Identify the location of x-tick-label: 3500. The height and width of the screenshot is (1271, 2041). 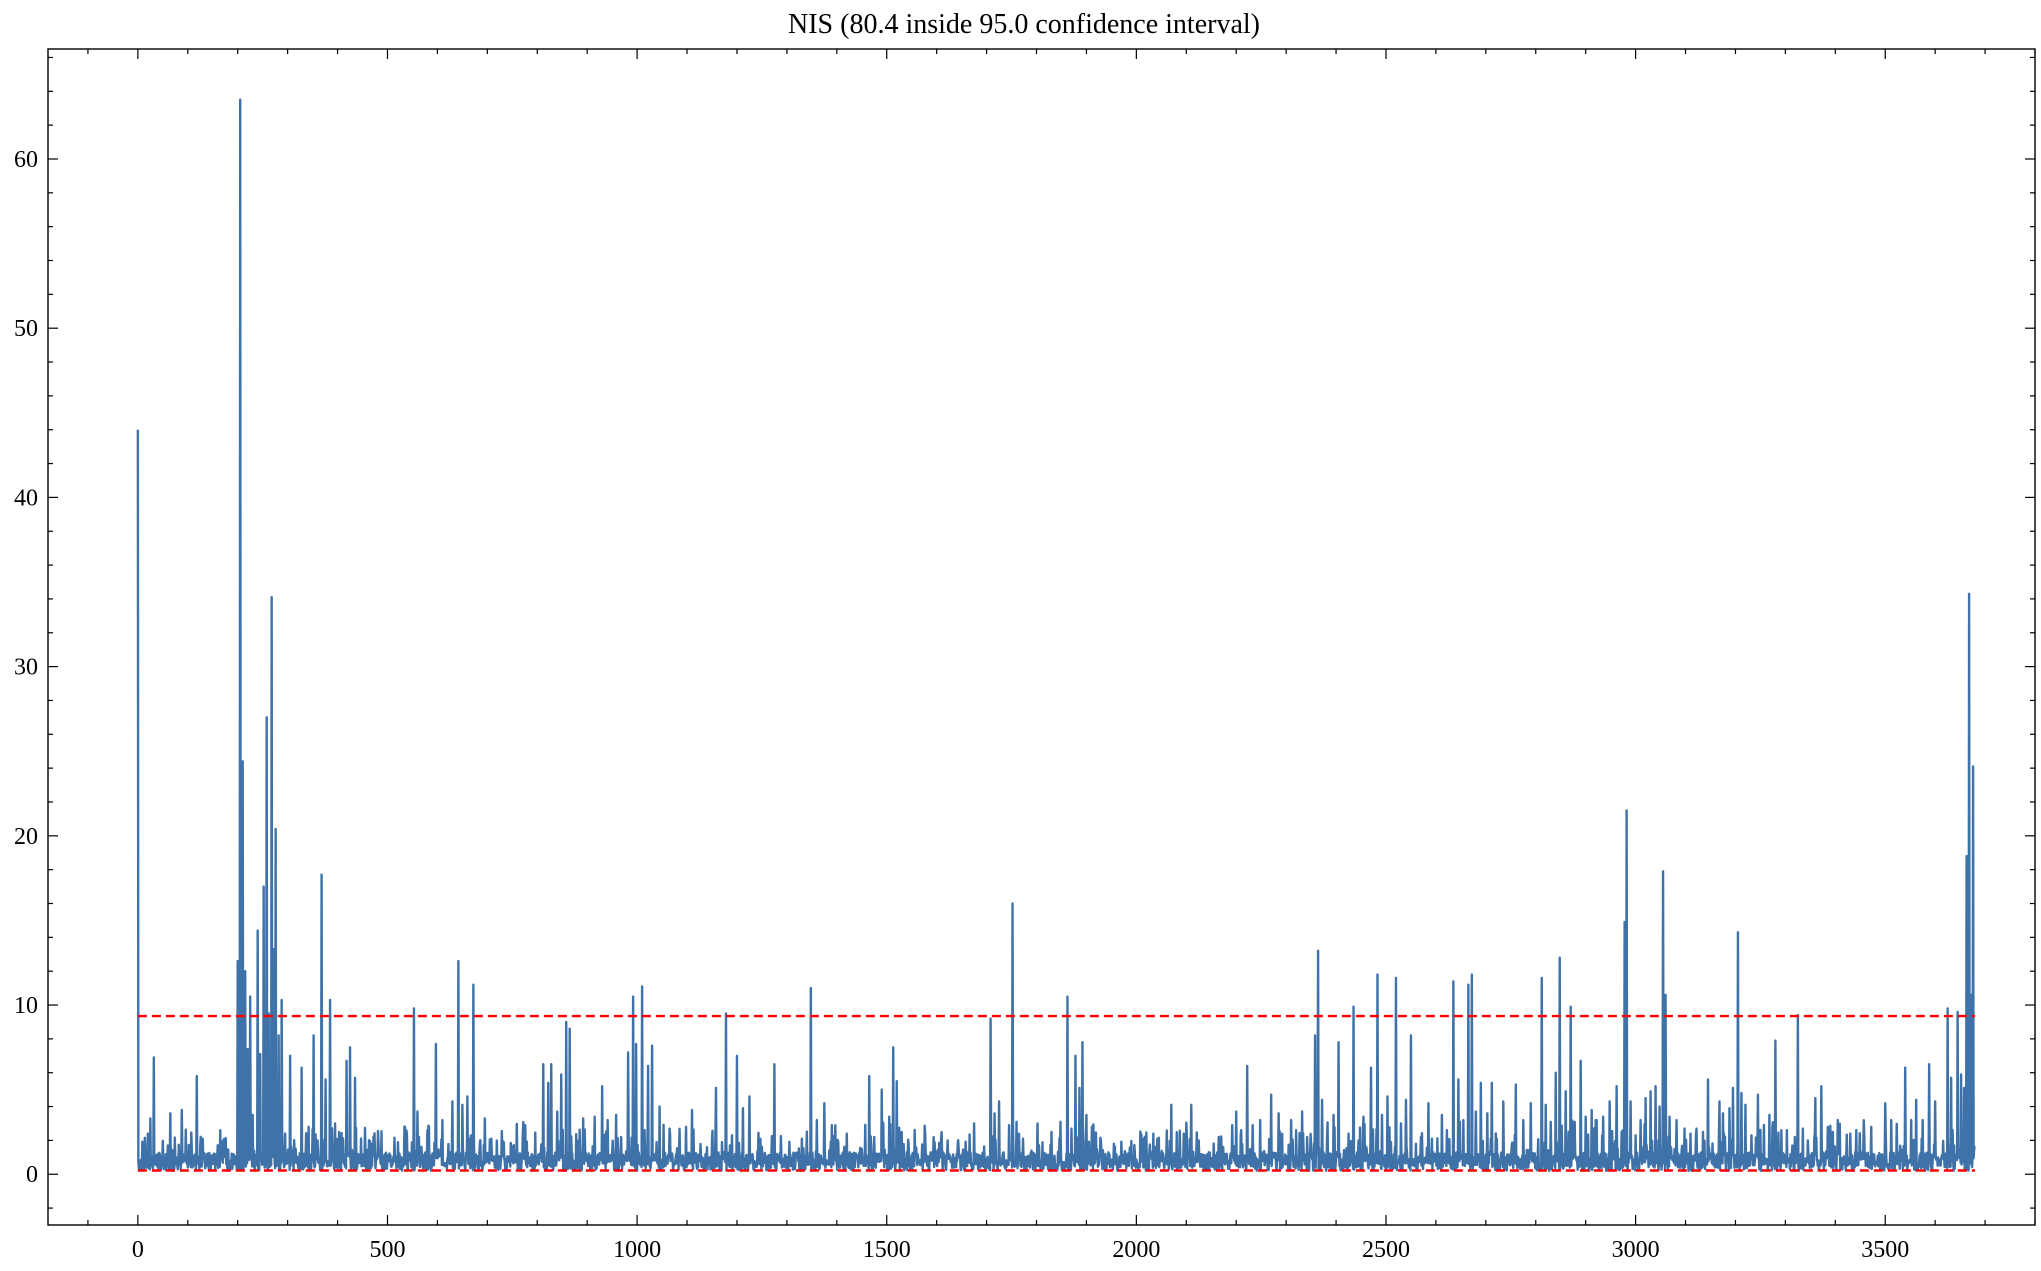
(1885, 1250).